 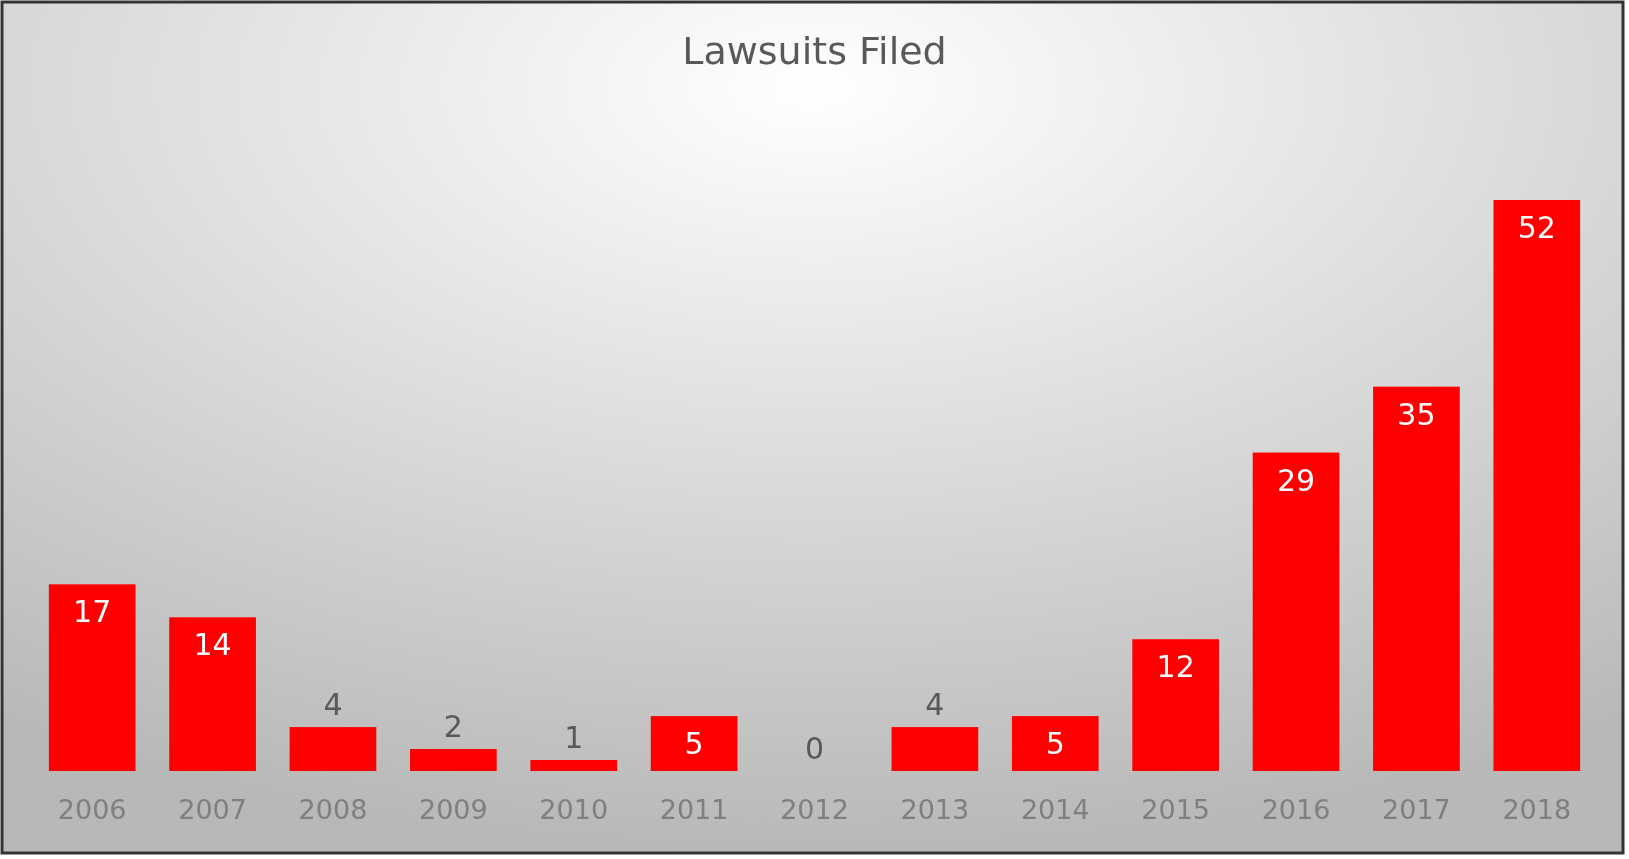 I want to click on data-label: 2, so click(x=453, y=727).